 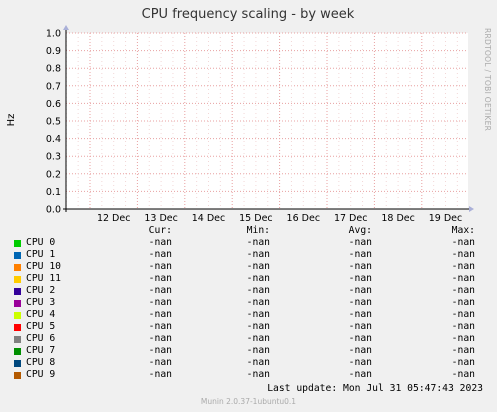 What do you see at coordinates (375, 388) in the screenshot?
I see `last-update: Last update: Mon Jul 31 05:47:43 2023` at bounding box center [375, 388].